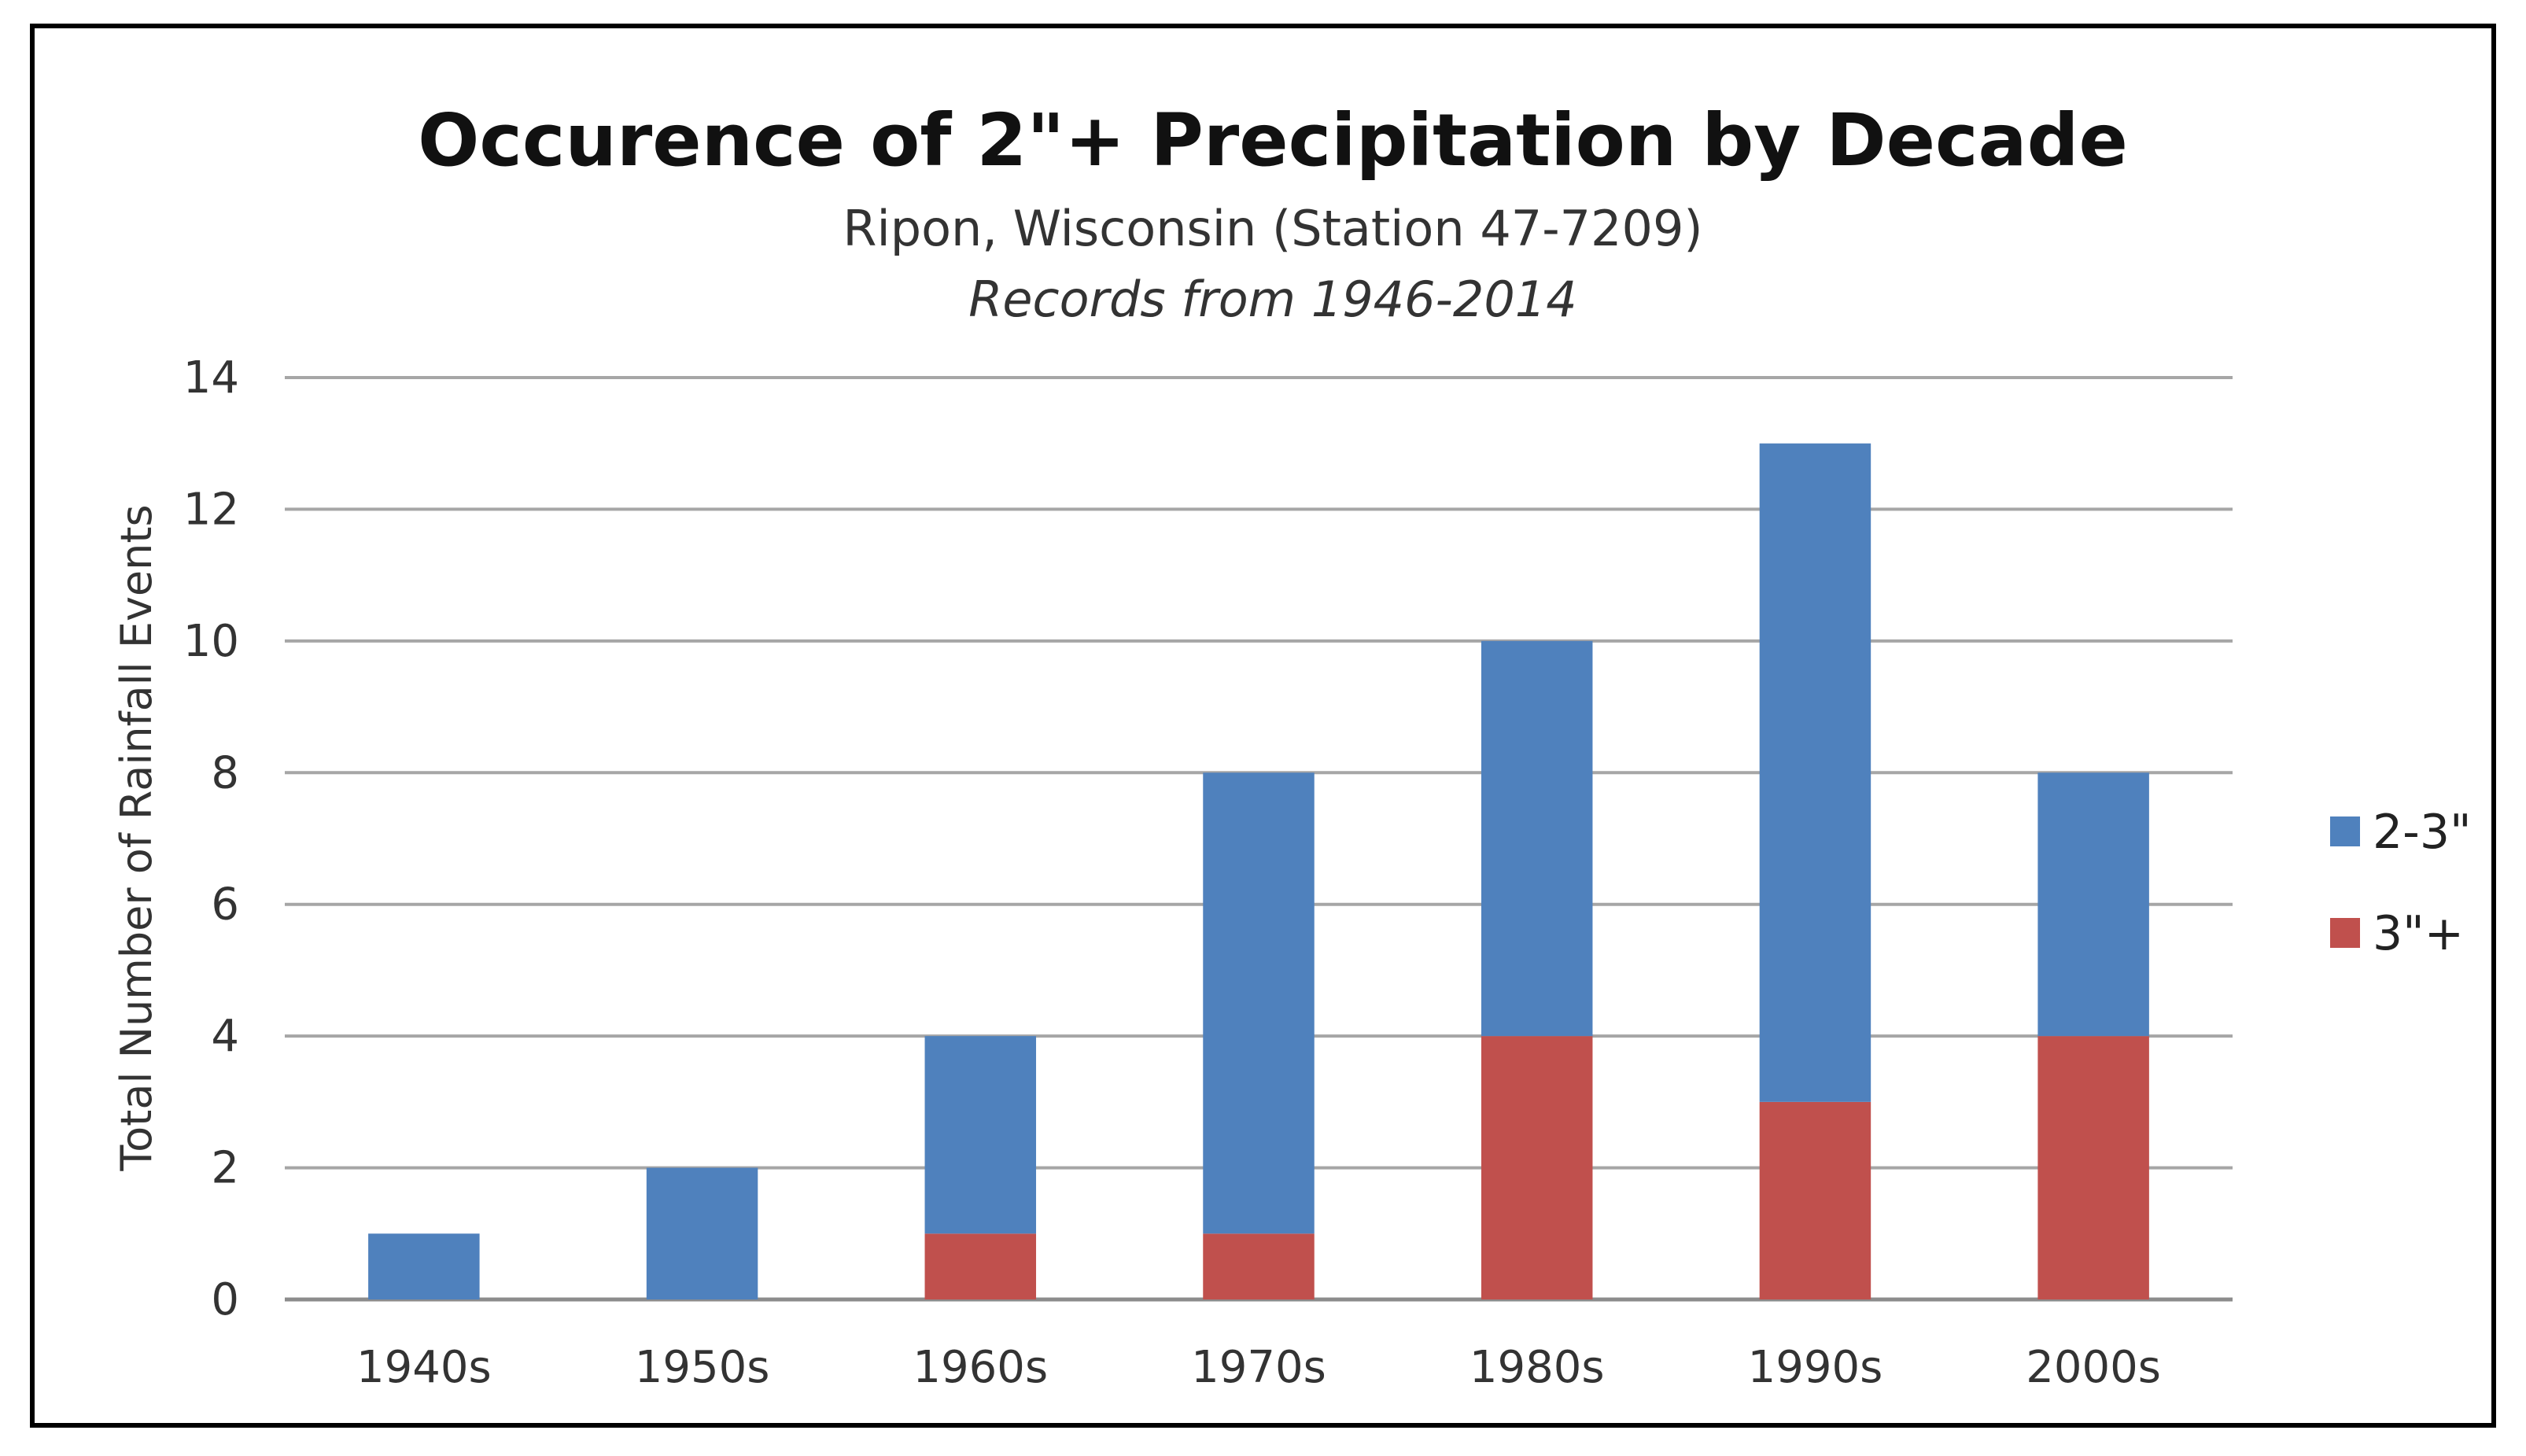 The height and width of the screenshot is (1456, 2526). I want to click on y-axis-ticks: 0 2 4 6 8 10 12 14, so click(211, 838).